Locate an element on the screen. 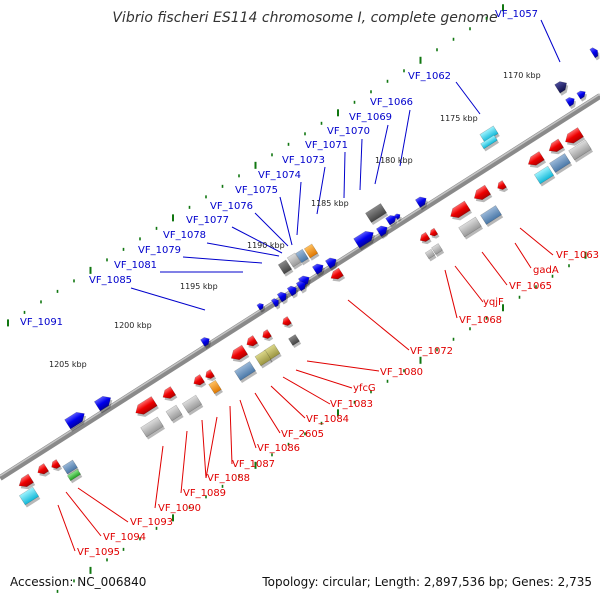  gene-label-vf1075: VF_1075 is located at coordinates (256, 190).